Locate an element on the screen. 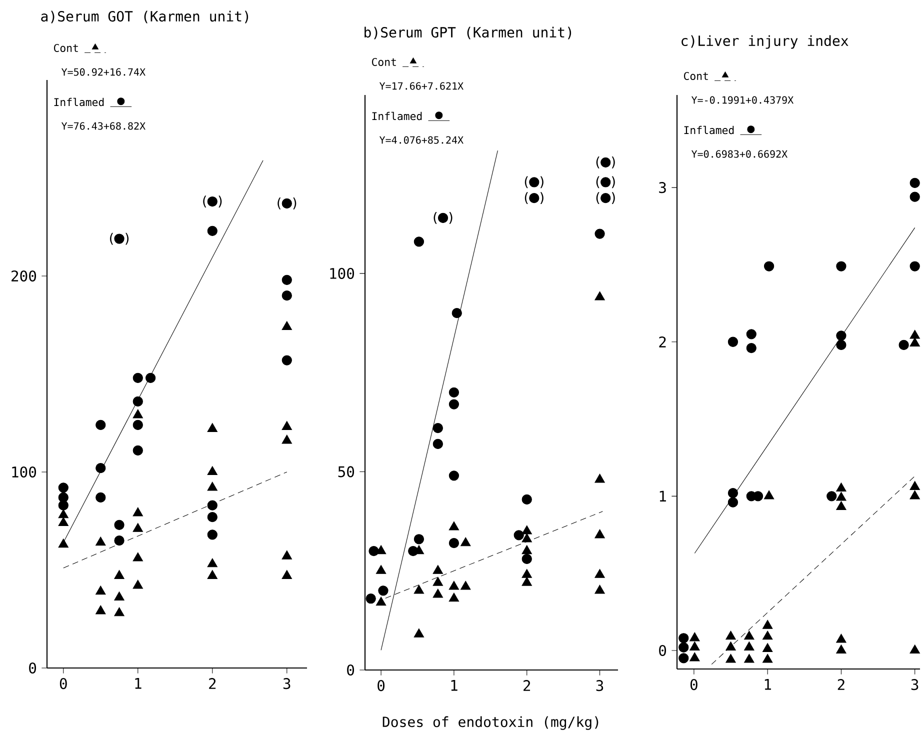  y-tick-label: 200 is located at coordinates (24, 276).